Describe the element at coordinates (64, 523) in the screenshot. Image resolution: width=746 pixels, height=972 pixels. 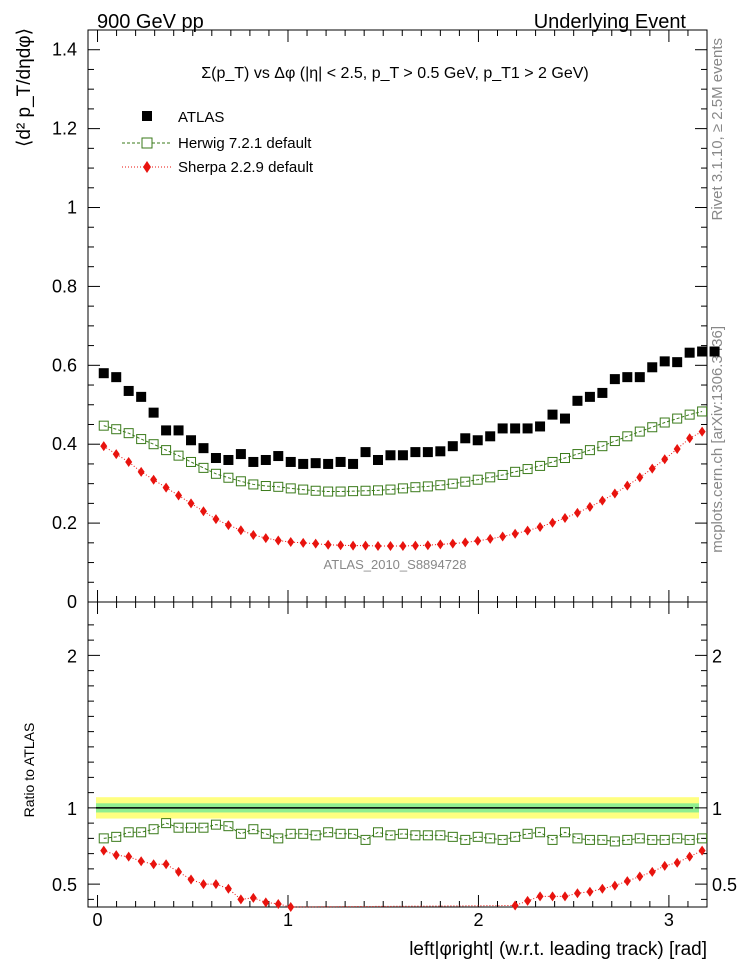
I see `y-tick-label: 0.2` at that location.